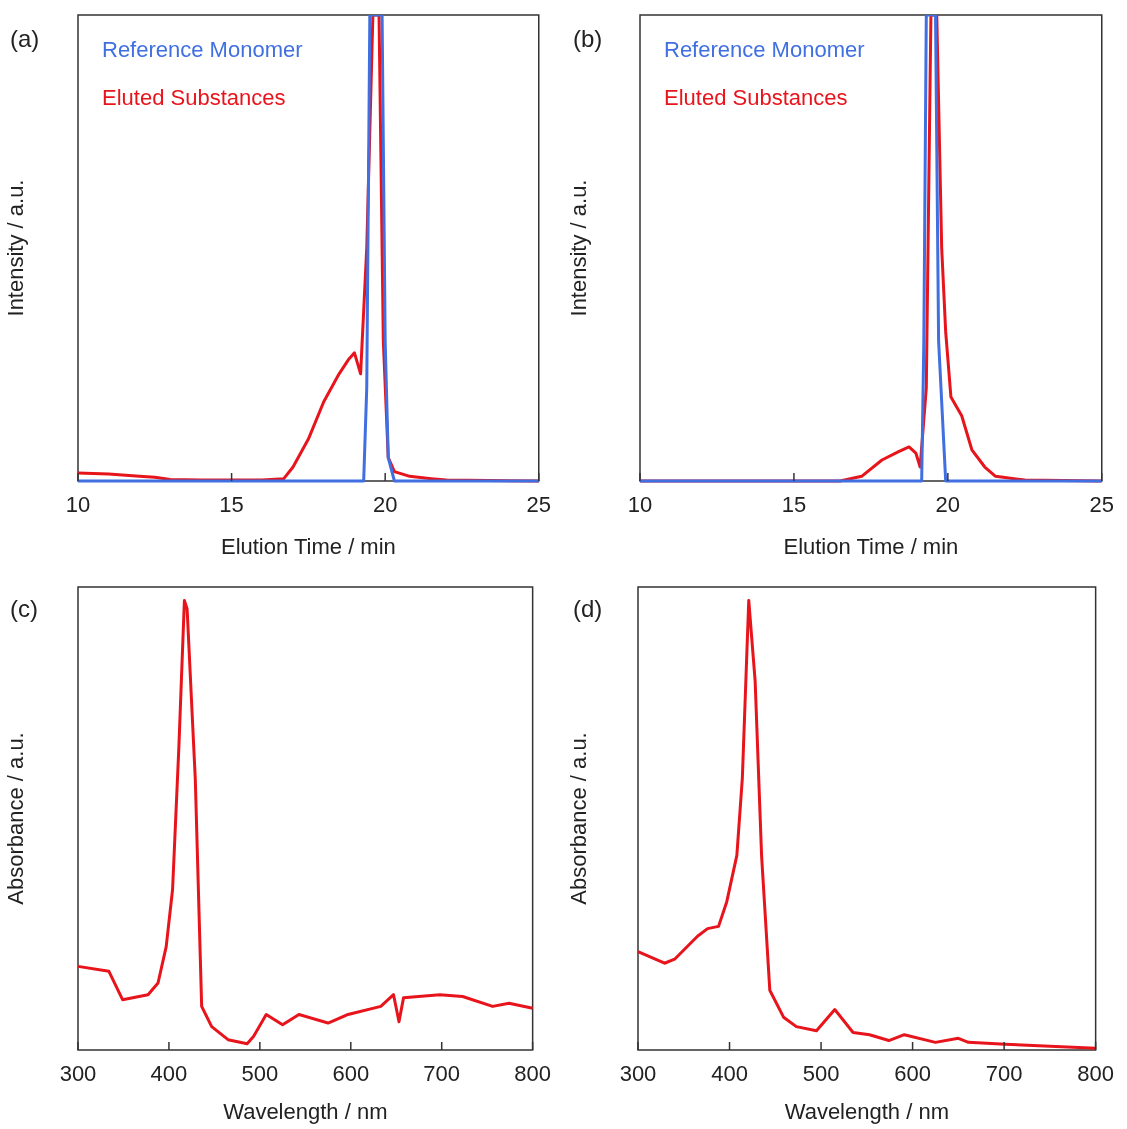 This screenshot has width=1127, height=1129. I want to click on chart-title: (d), so click(588, 608).